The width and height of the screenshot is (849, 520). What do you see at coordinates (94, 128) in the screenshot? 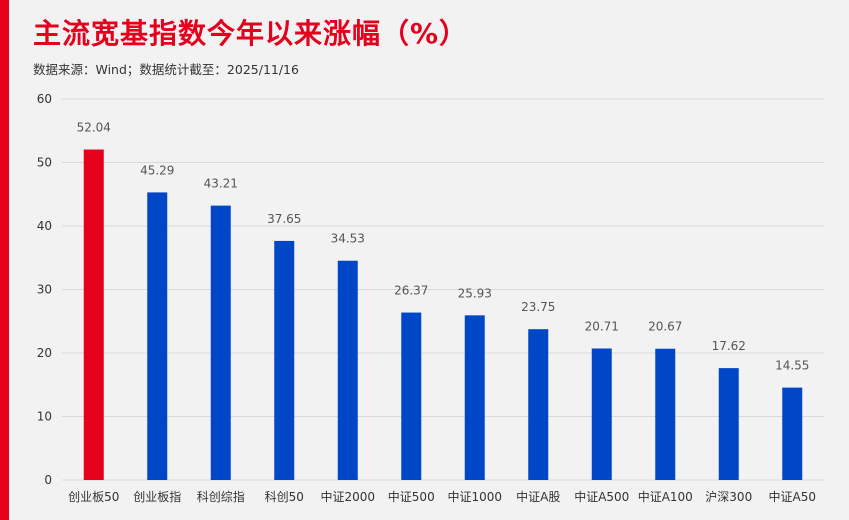
I see `data-label: 52.04` at bounding box center [94, 128].